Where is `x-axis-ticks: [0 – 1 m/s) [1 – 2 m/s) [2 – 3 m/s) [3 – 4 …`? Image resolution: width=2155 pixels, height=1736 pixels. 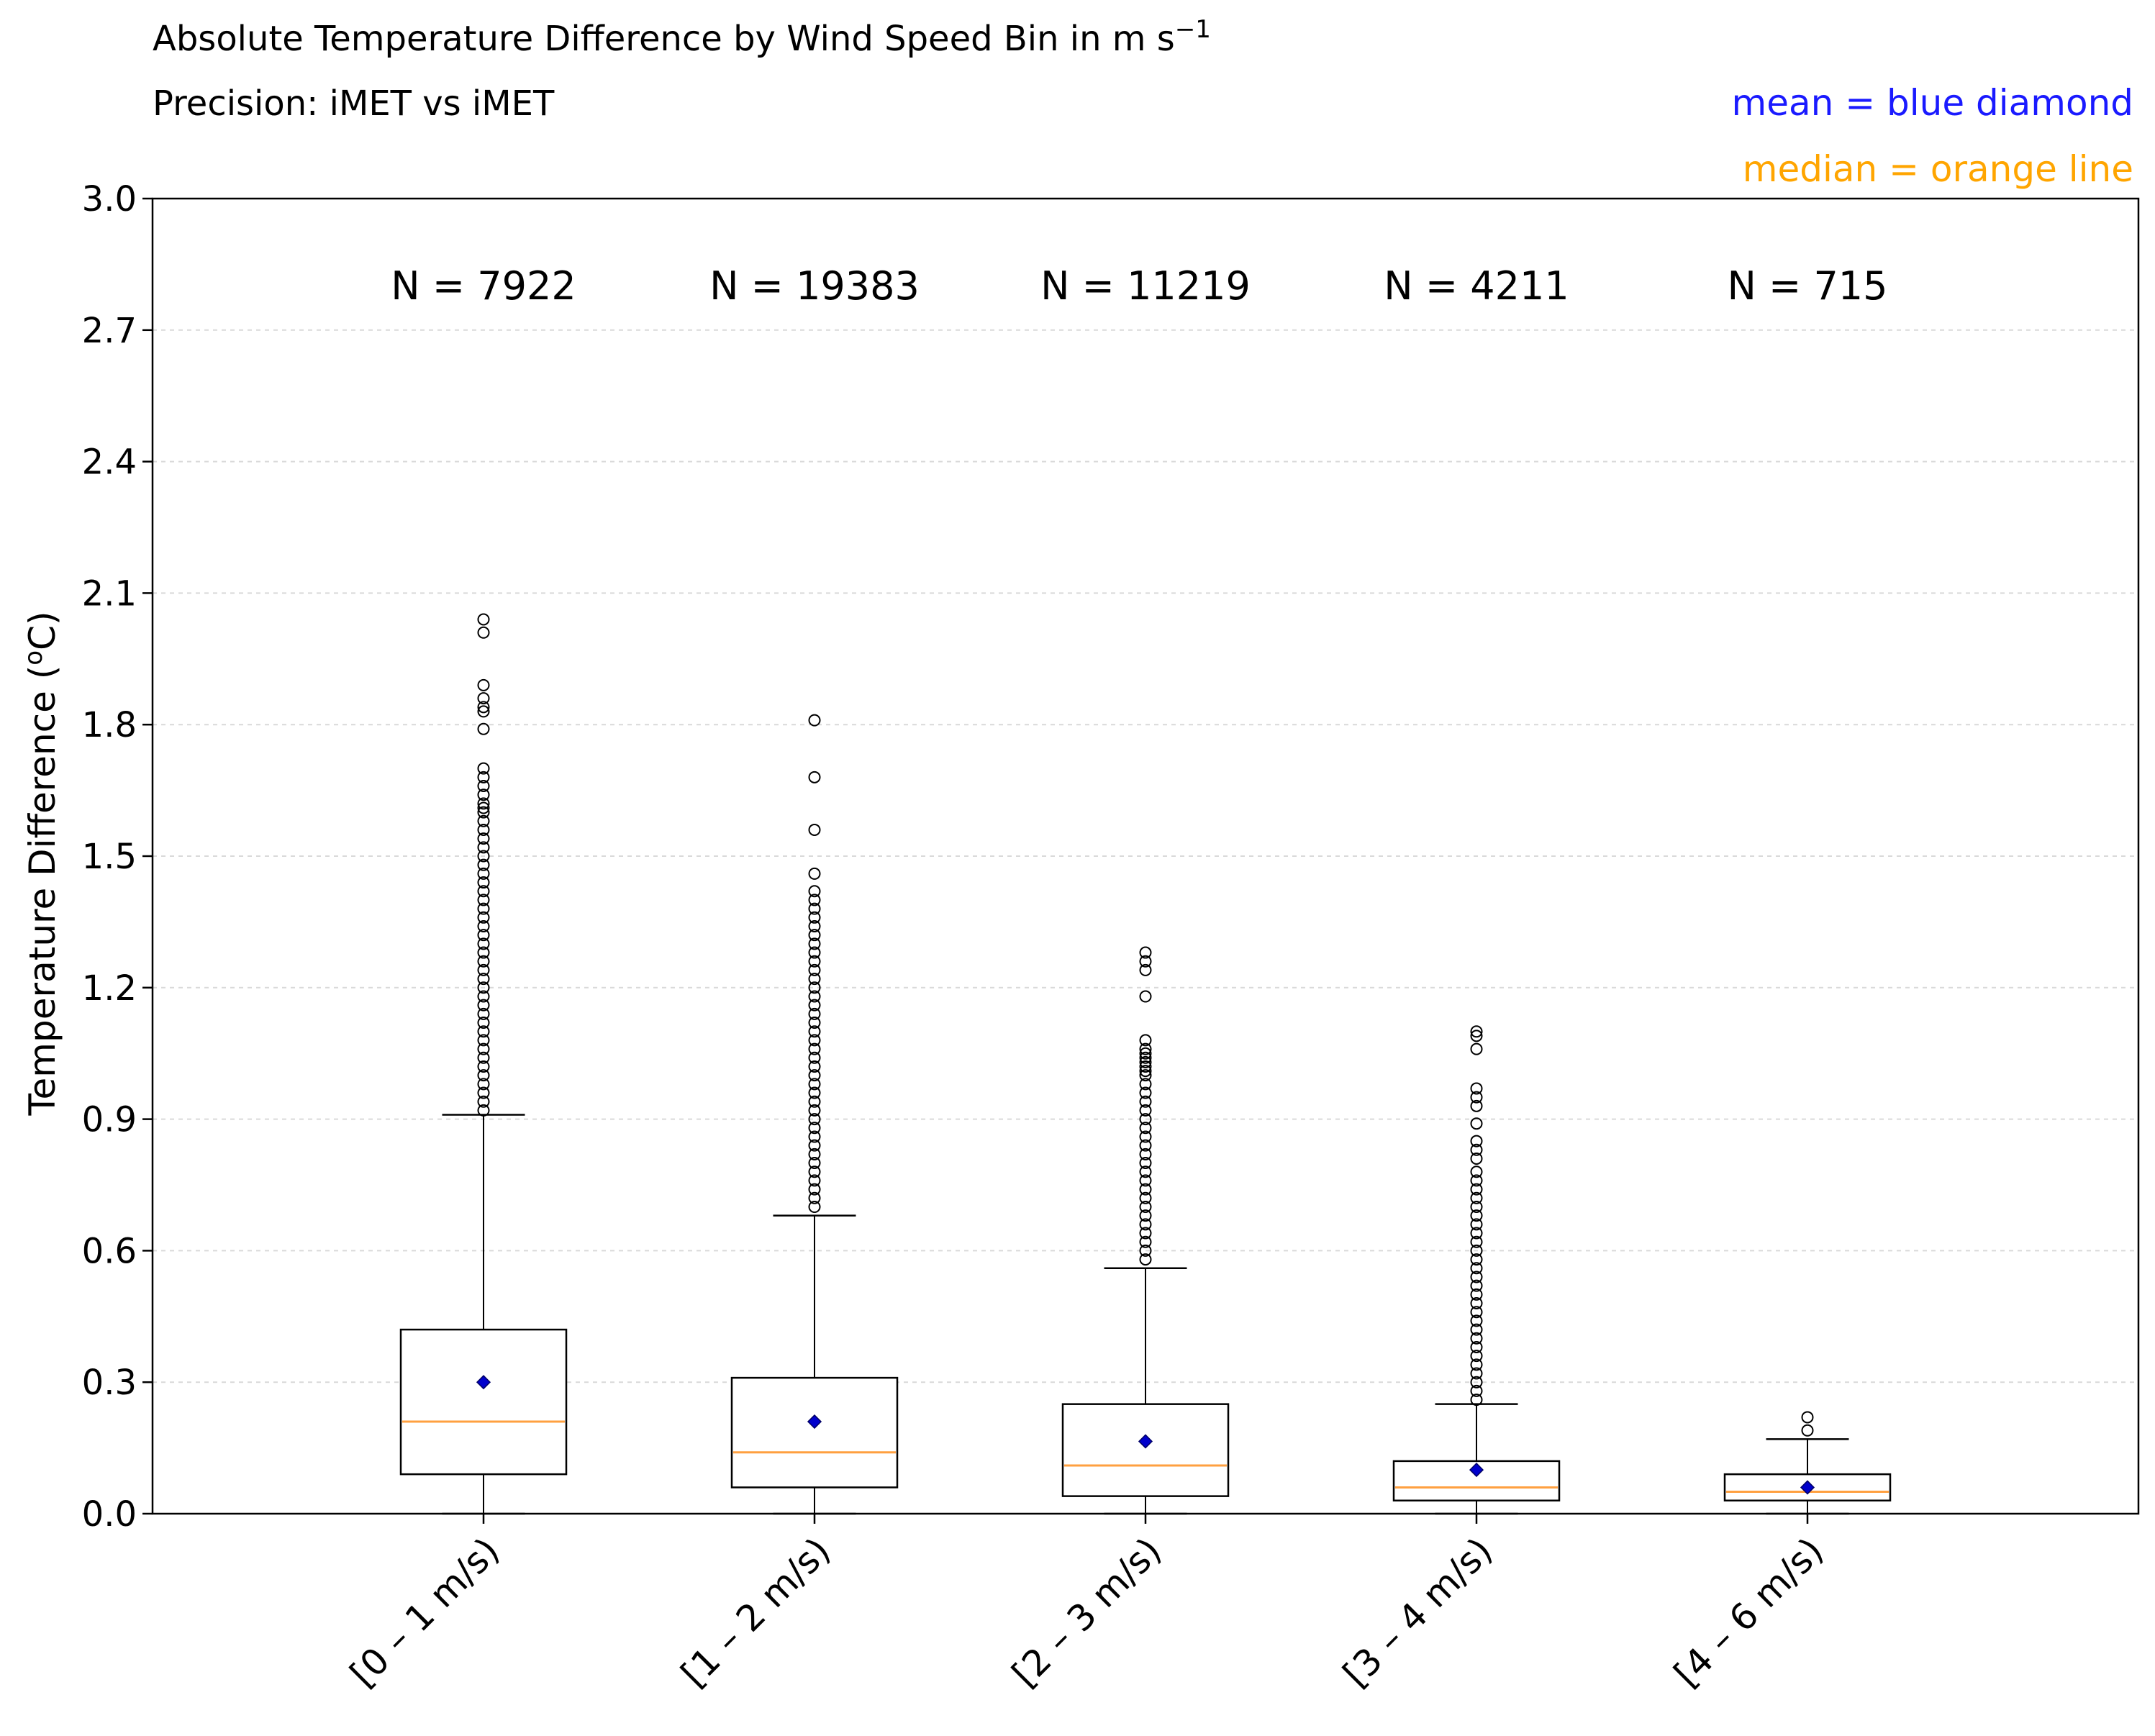 x-axis-ticks: [0 – 1 m/s) [1 – 2 m/s) [2 – 3 m/s) [3 – 4 … is located at coordinates (1086, 1605).